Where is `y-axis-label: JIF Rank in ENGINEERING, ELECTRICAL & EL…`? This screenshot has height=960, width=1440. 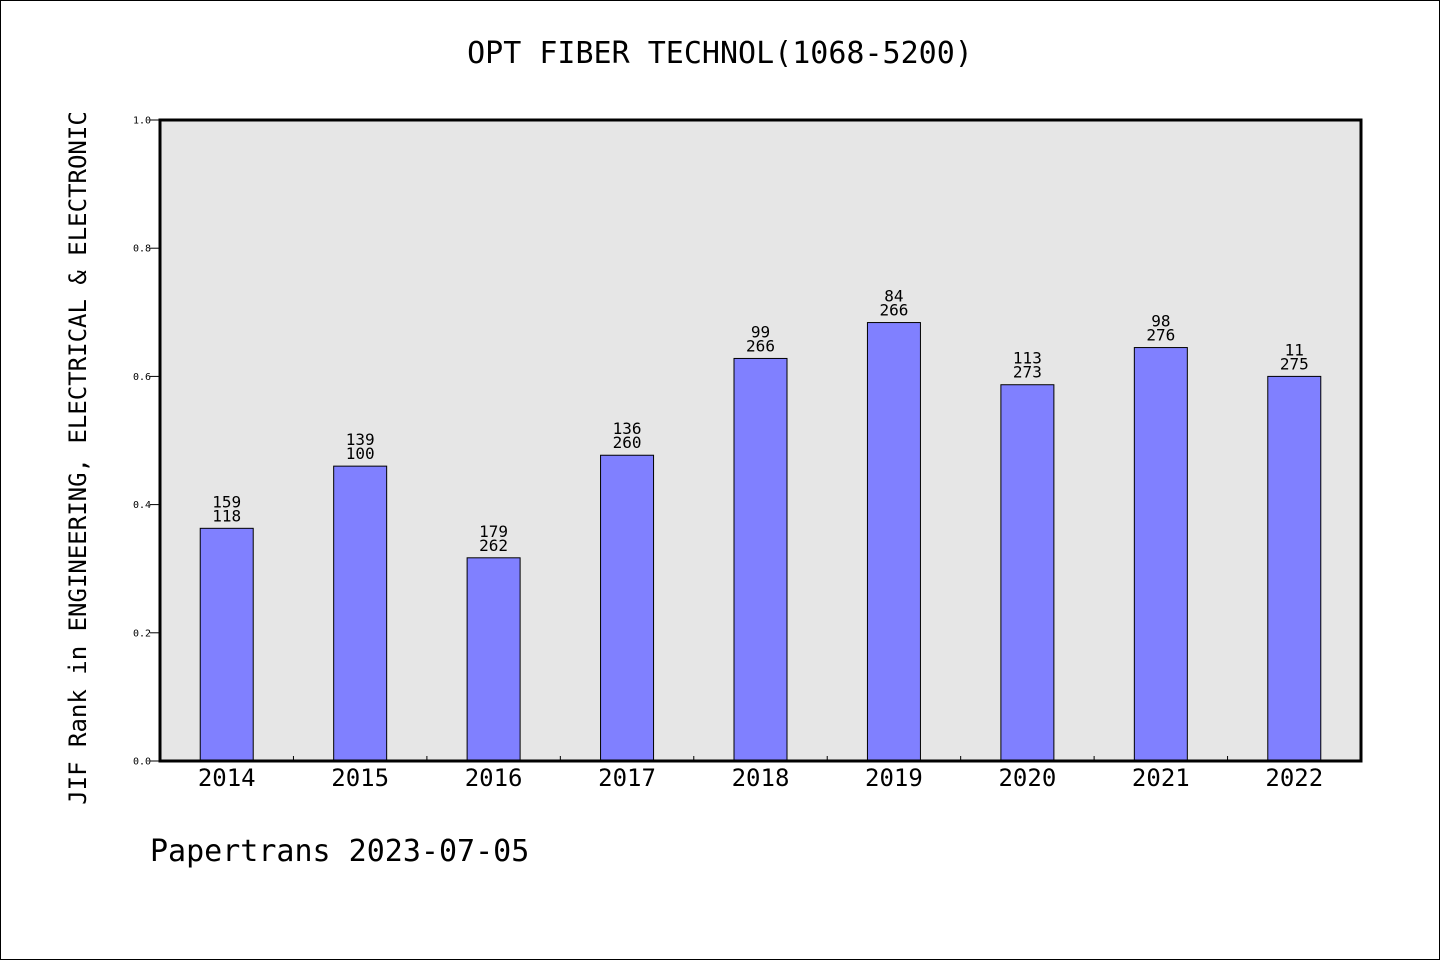
y-axis-label: JIF Rank in ENGINEERING, ELECTRICAL & EL… is located at coordinates (78, 458).